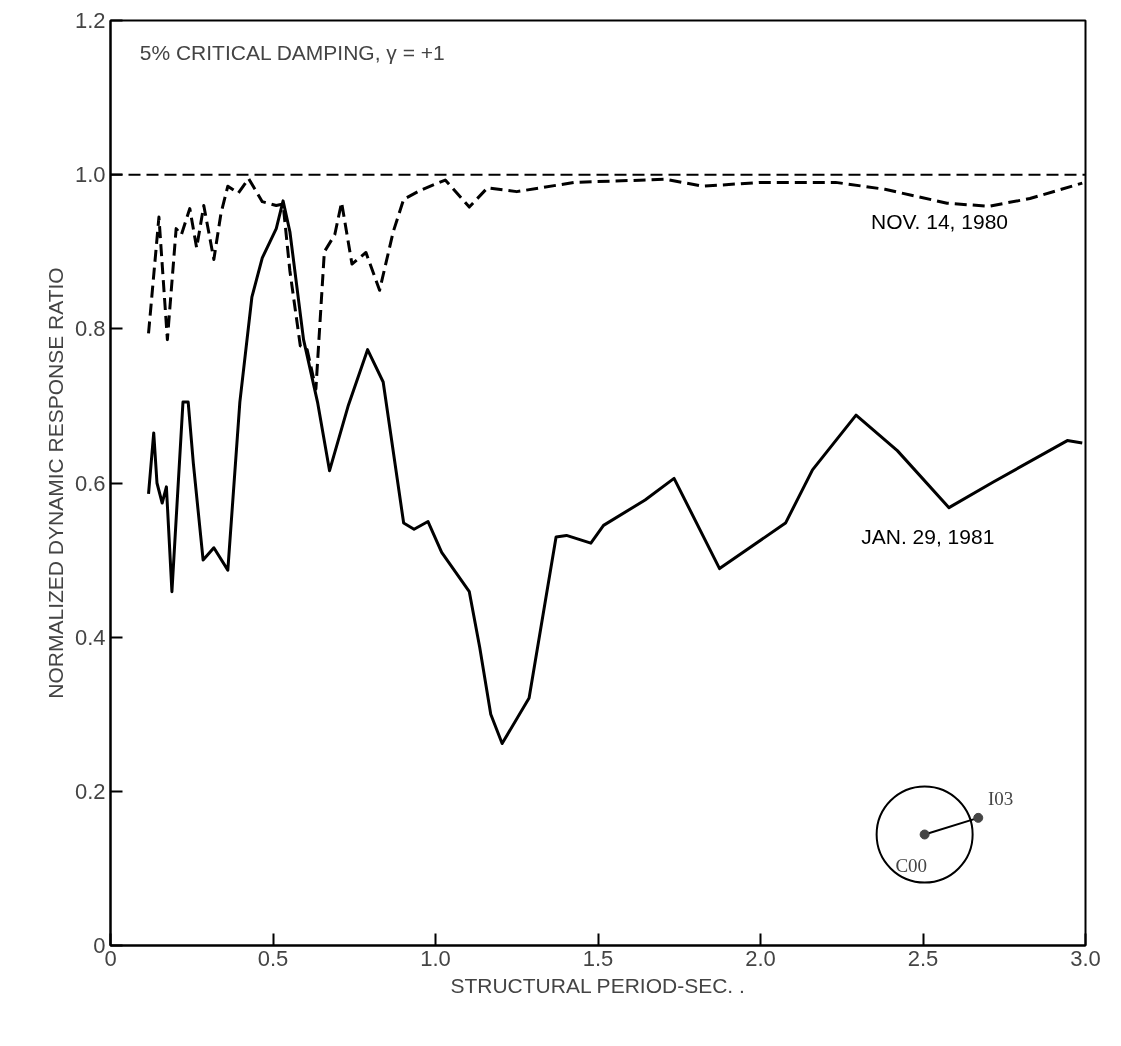  I want to click on annotation: C00, so click(911, 866).